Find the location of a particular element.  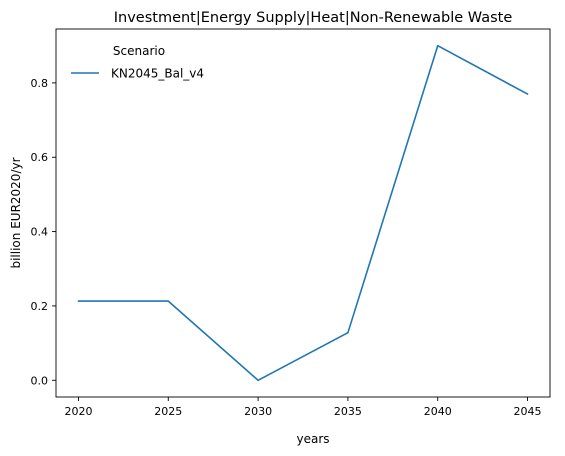

x-tick-label: 2035 is located at coordinates (348, 411).